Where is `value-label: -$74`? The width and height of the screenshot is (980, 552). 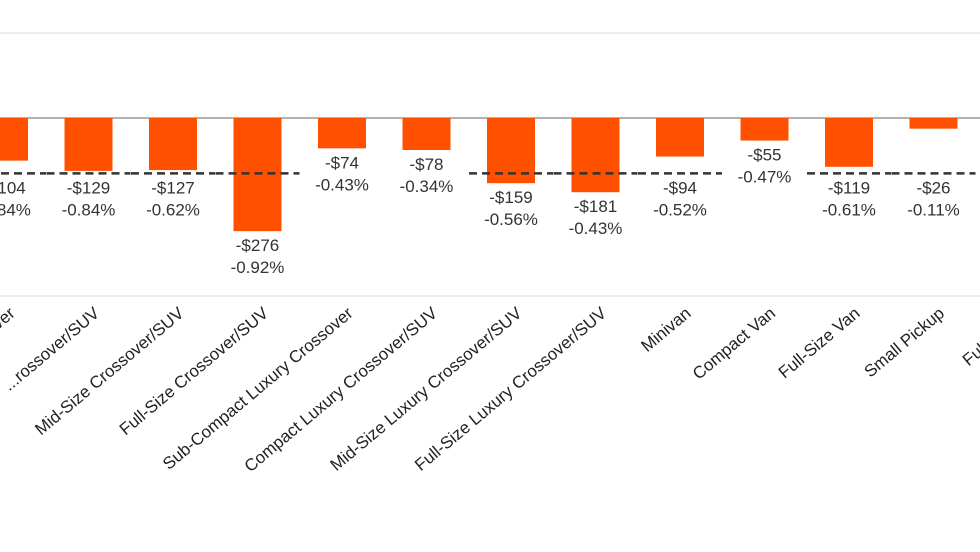
value-label: -$74 is located at coordinates (342, 162).